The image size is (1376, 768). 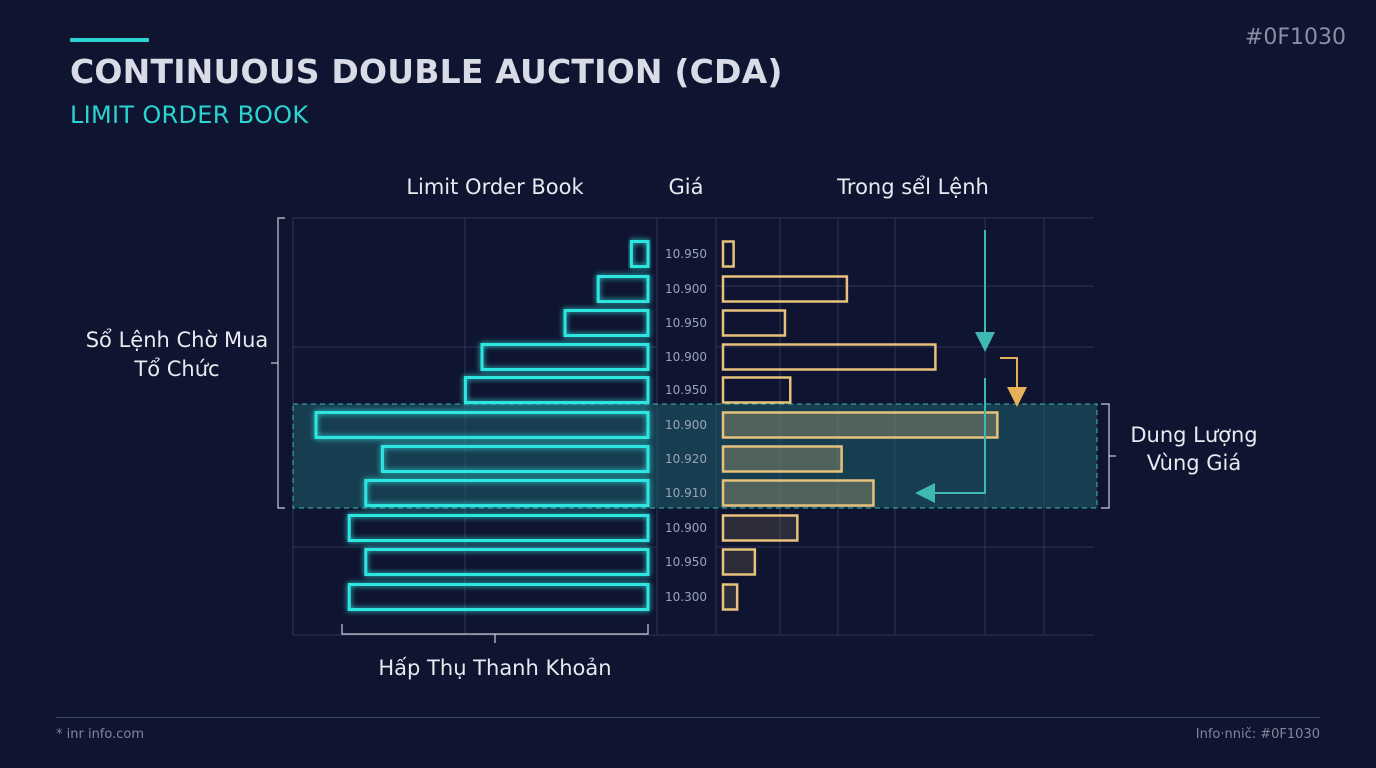 I want to click on price-label-10: 10.950, so click(x=686, y=562).